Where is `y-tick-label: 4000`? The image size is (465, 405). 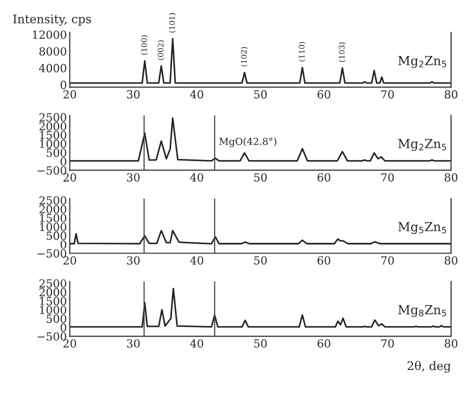 y-tick-label: 4000 is located at coordinates (52, 68).